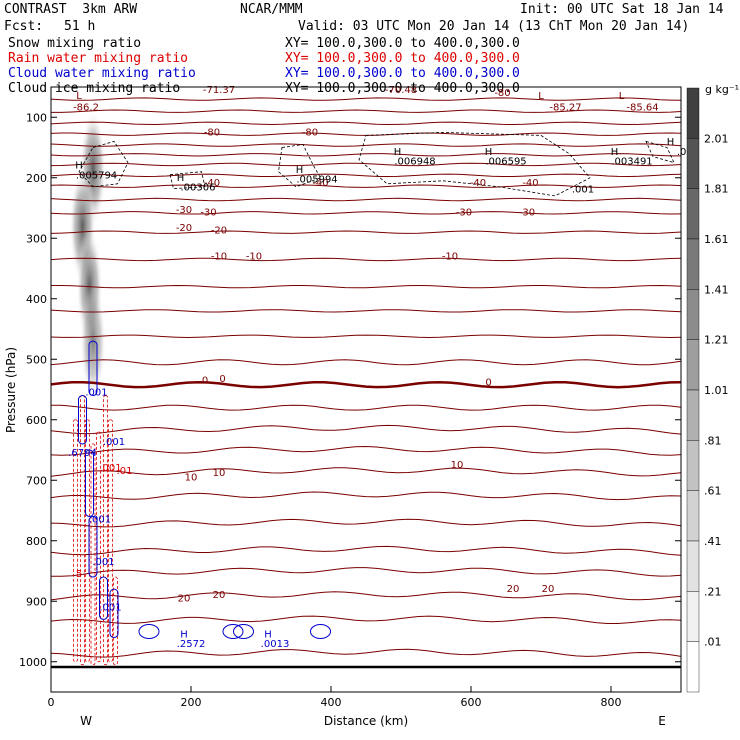 This screenshot has width=740, height=740. Describe the element at coordinates (331, 702) in the screenshot. I see `x-tick-label: 400` at that location.